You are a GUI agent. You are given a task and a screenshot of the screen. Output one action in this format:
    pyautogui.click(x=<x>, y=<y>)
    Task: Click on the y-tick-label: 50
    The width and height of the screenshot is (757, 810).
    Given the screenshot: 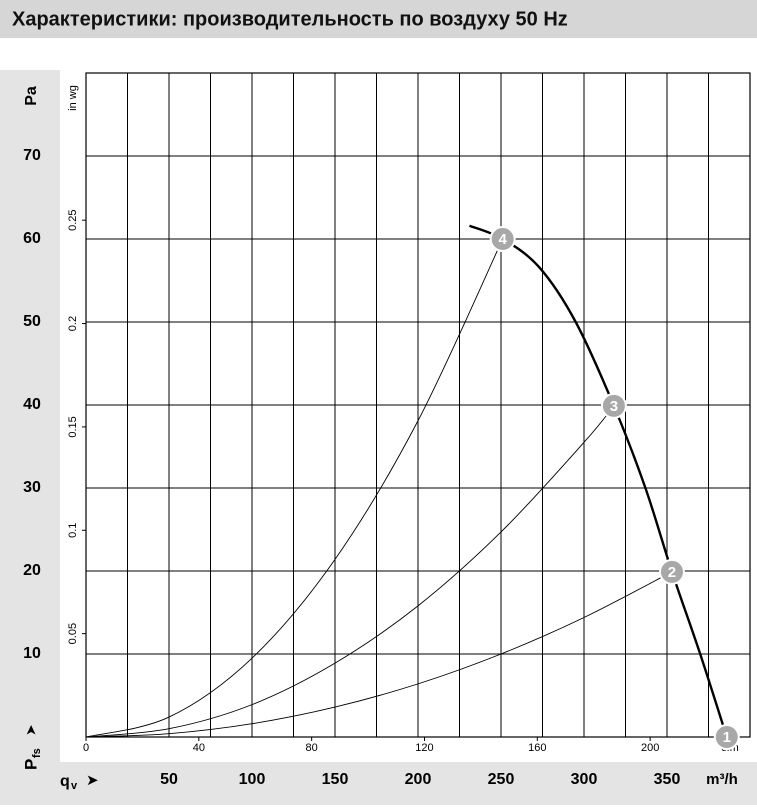 What is the action you would take?
    pyautogui.click(x=32, y=321)
    